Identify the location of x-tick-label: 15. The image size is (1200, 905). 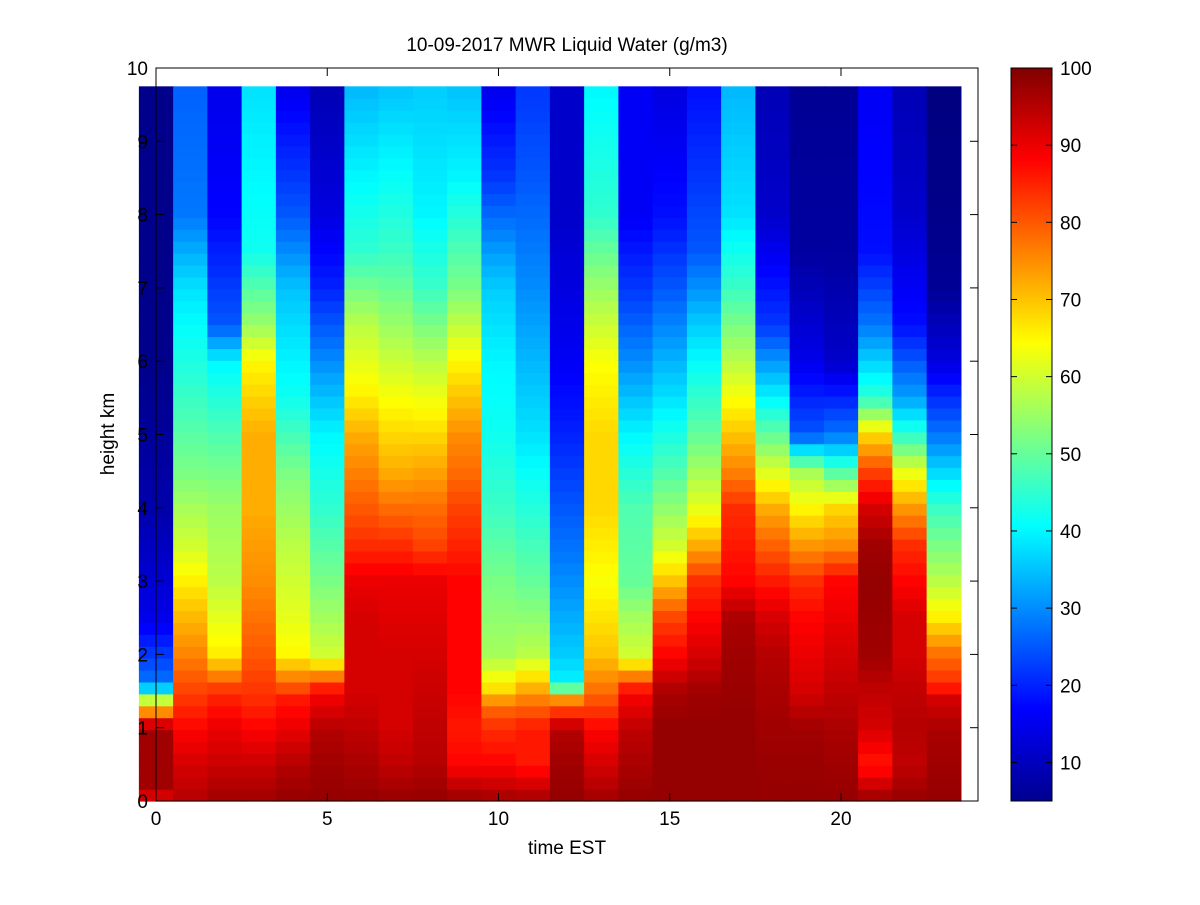
(669, 819).